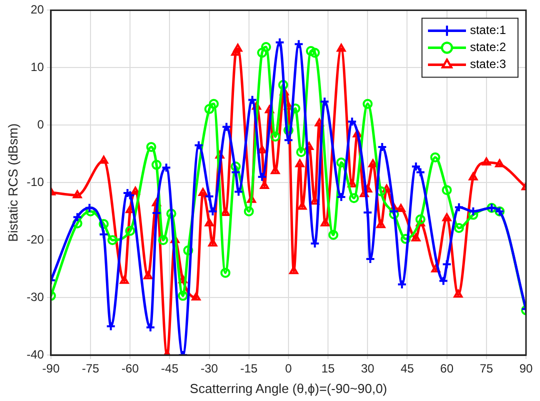  I want to click on x-tick-label: 30, so click(367, 369).